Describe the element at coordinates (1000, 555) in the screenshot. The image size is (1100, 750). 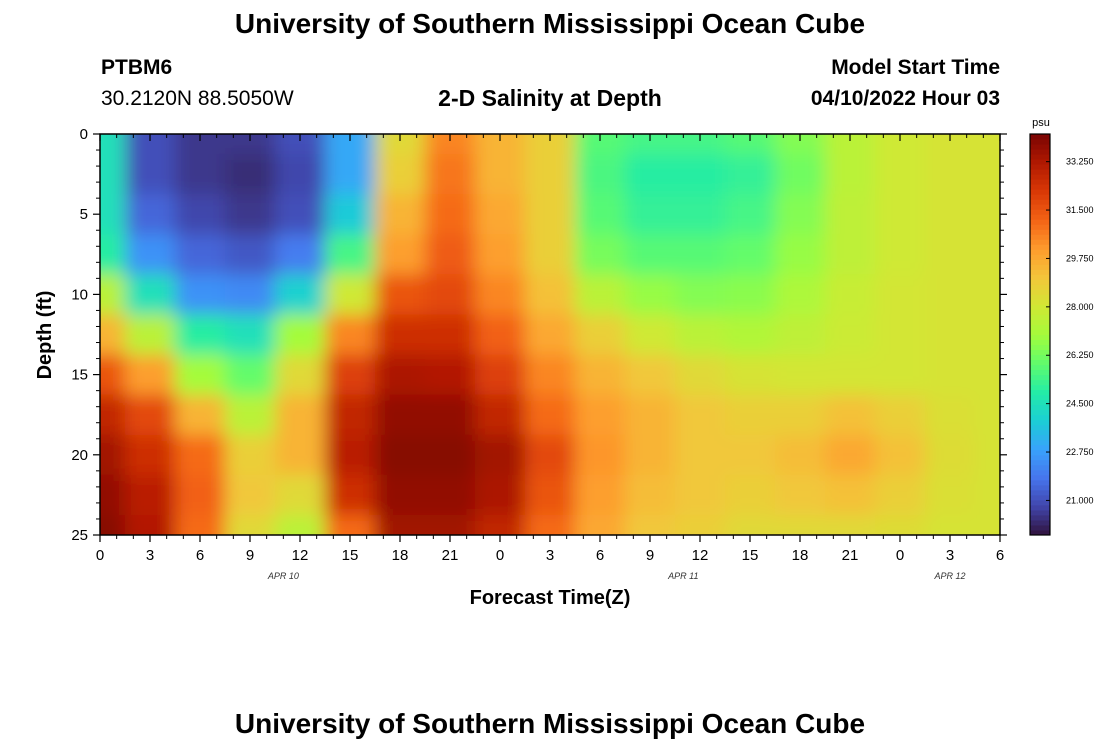
I see `x-tick-label: 6` at that location.